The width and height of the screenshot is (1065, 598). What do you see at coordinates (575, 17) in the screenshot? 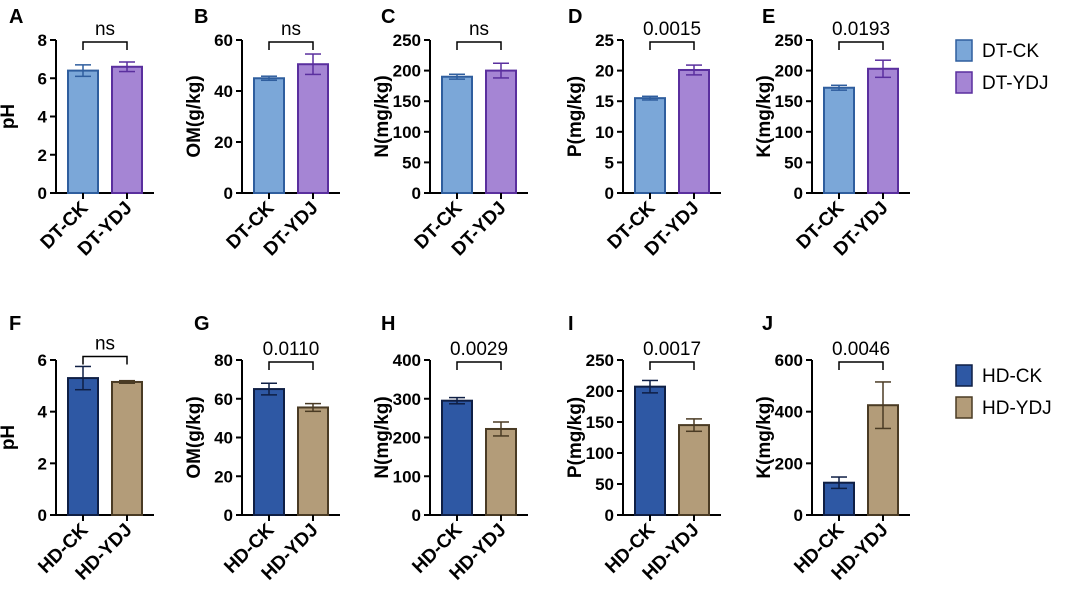
I see `panel-letter: D` at bounding box center [575, 17].